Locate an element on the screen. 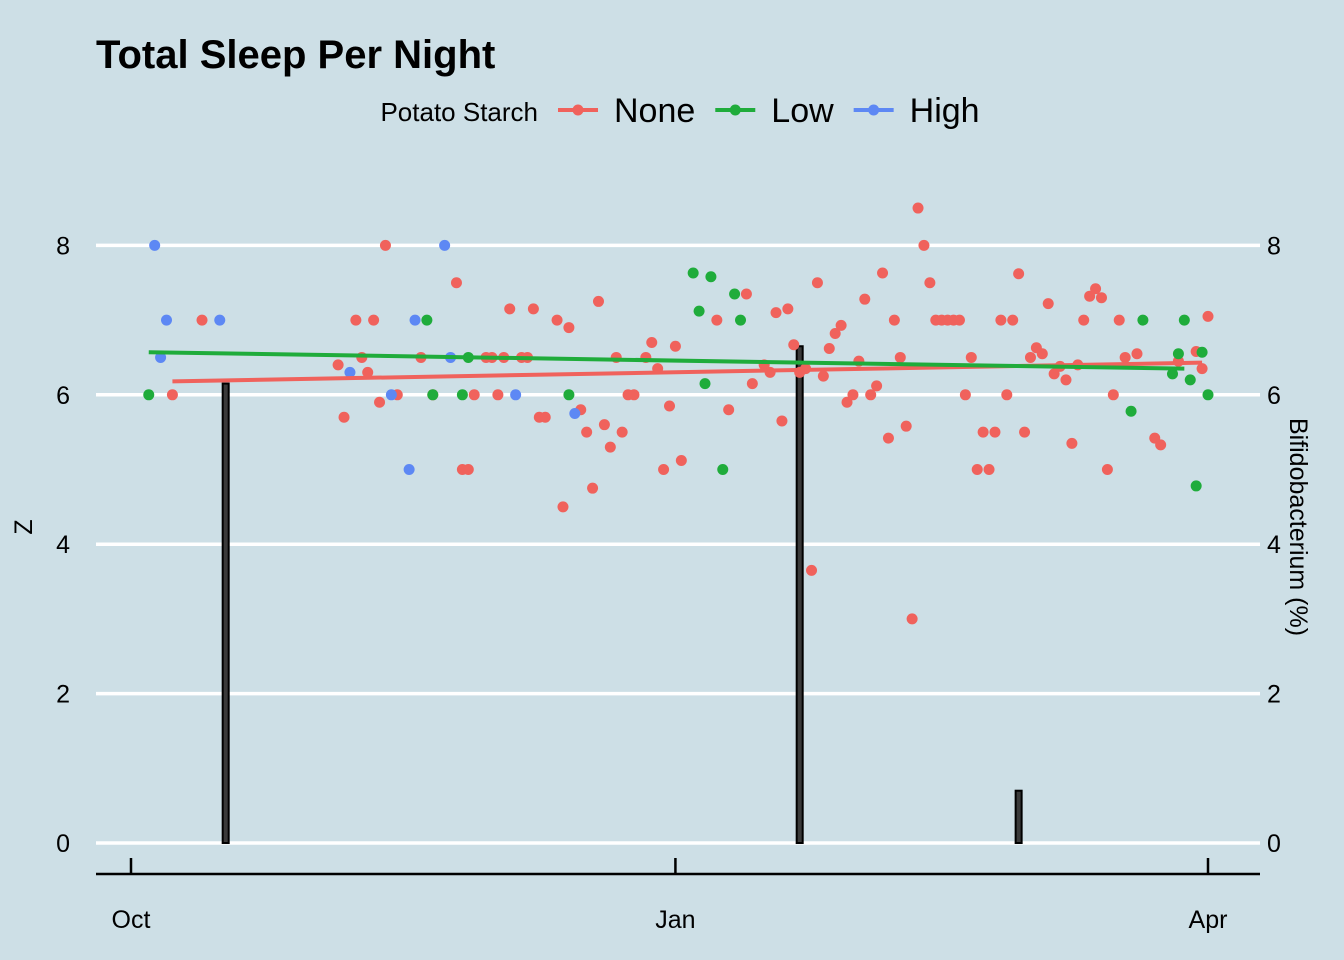 The image size is (1344, 960). y-tick-label: 8 is located at coordinates (63, 246).